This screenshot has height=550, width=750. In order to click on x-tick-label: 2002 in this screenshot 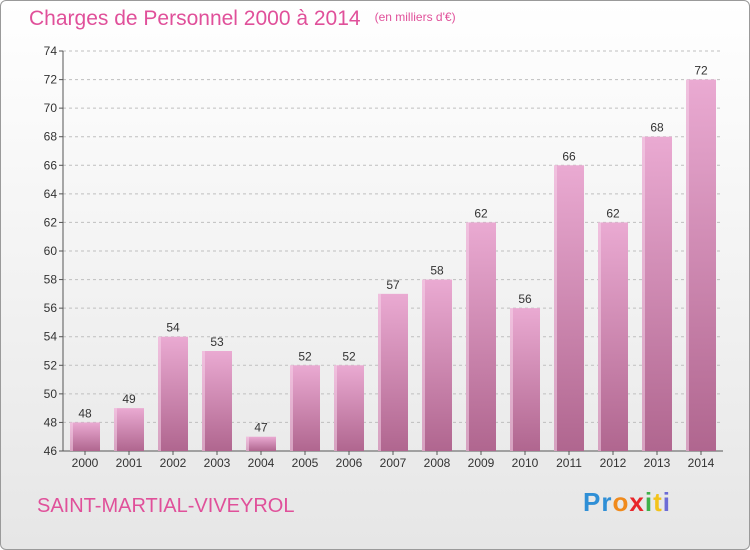, I will do `click(173, 463)`.